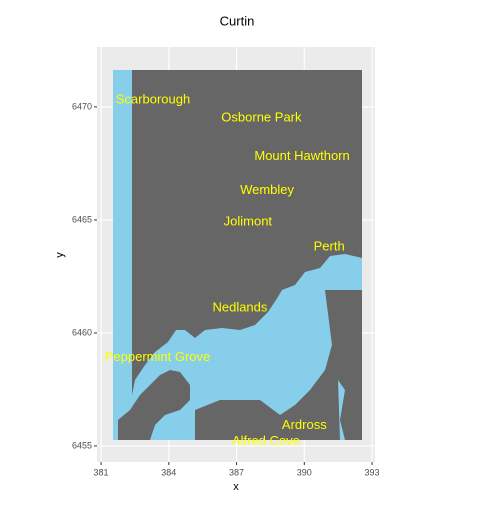 Image resolution: width=500 pixels, height=505 pixels. What do you see at coordinates (82, 106) in the screenshot?
I see `y-tick-label: 6470` at bounding box center [82, 106].